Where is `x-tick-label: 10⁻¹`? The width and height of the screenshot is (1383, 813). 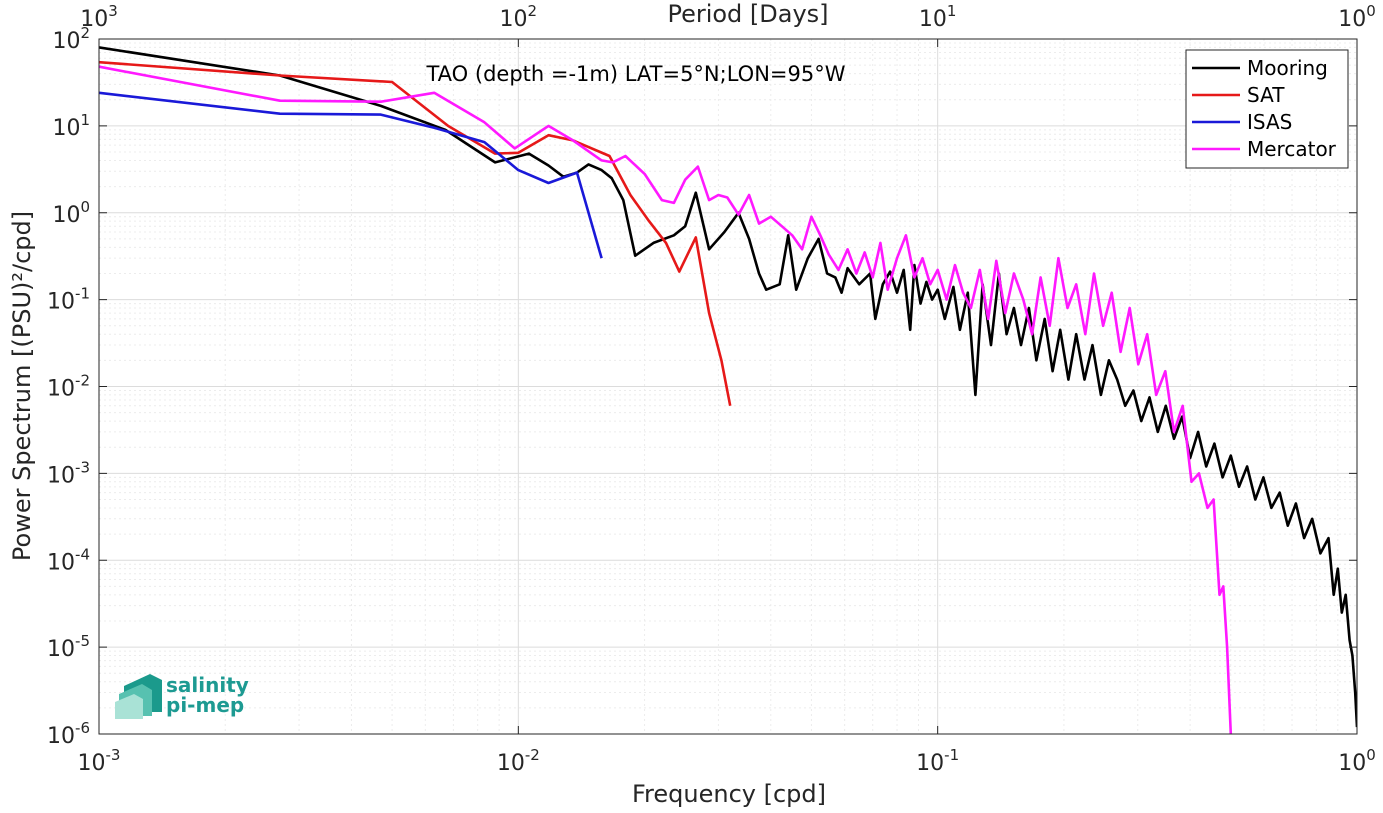
x-tick-label: 10⁻¹ is located at coordinates (937, 761).